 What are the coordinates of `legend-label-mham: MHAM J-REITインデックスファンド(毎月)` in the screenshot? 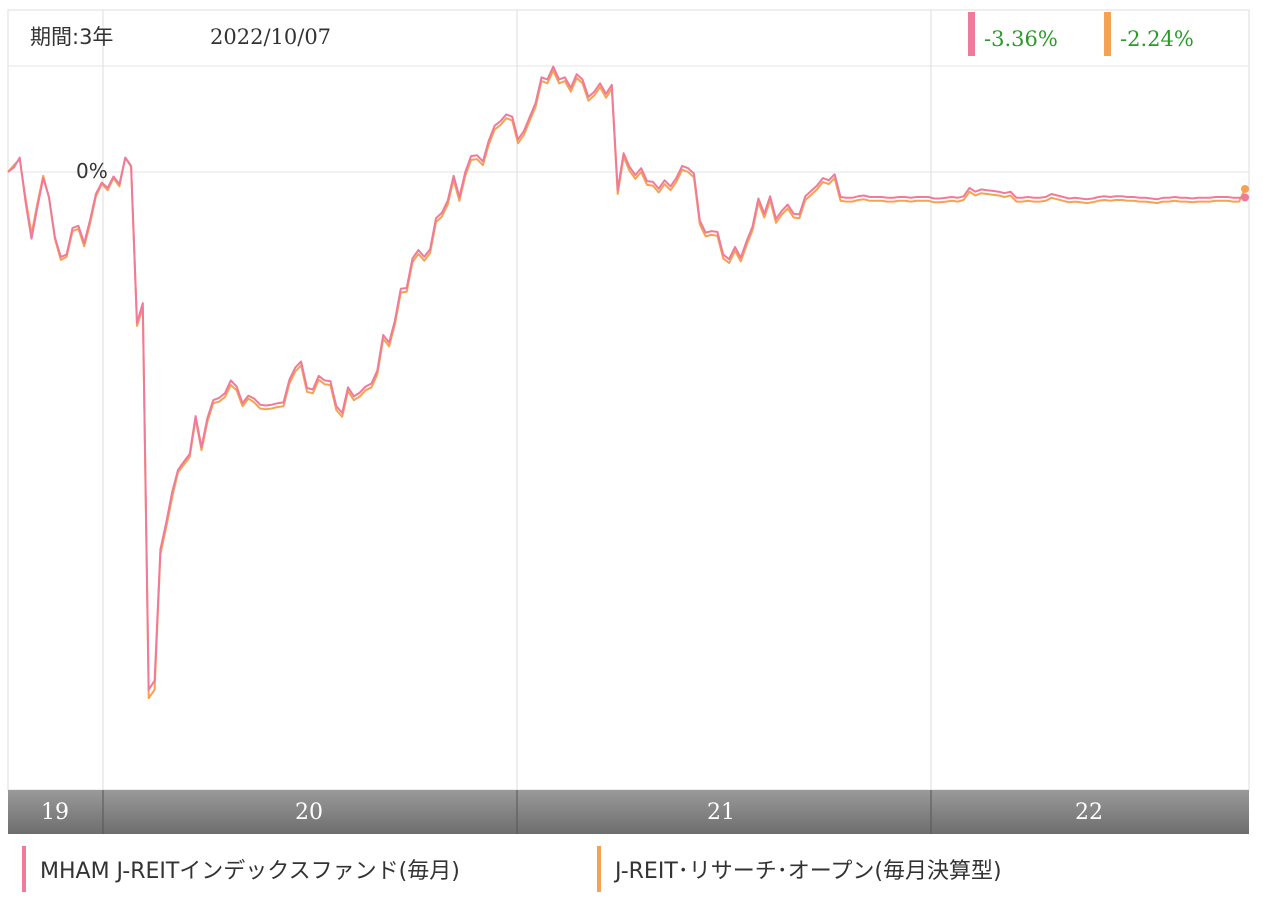 It's located at (250, 871).